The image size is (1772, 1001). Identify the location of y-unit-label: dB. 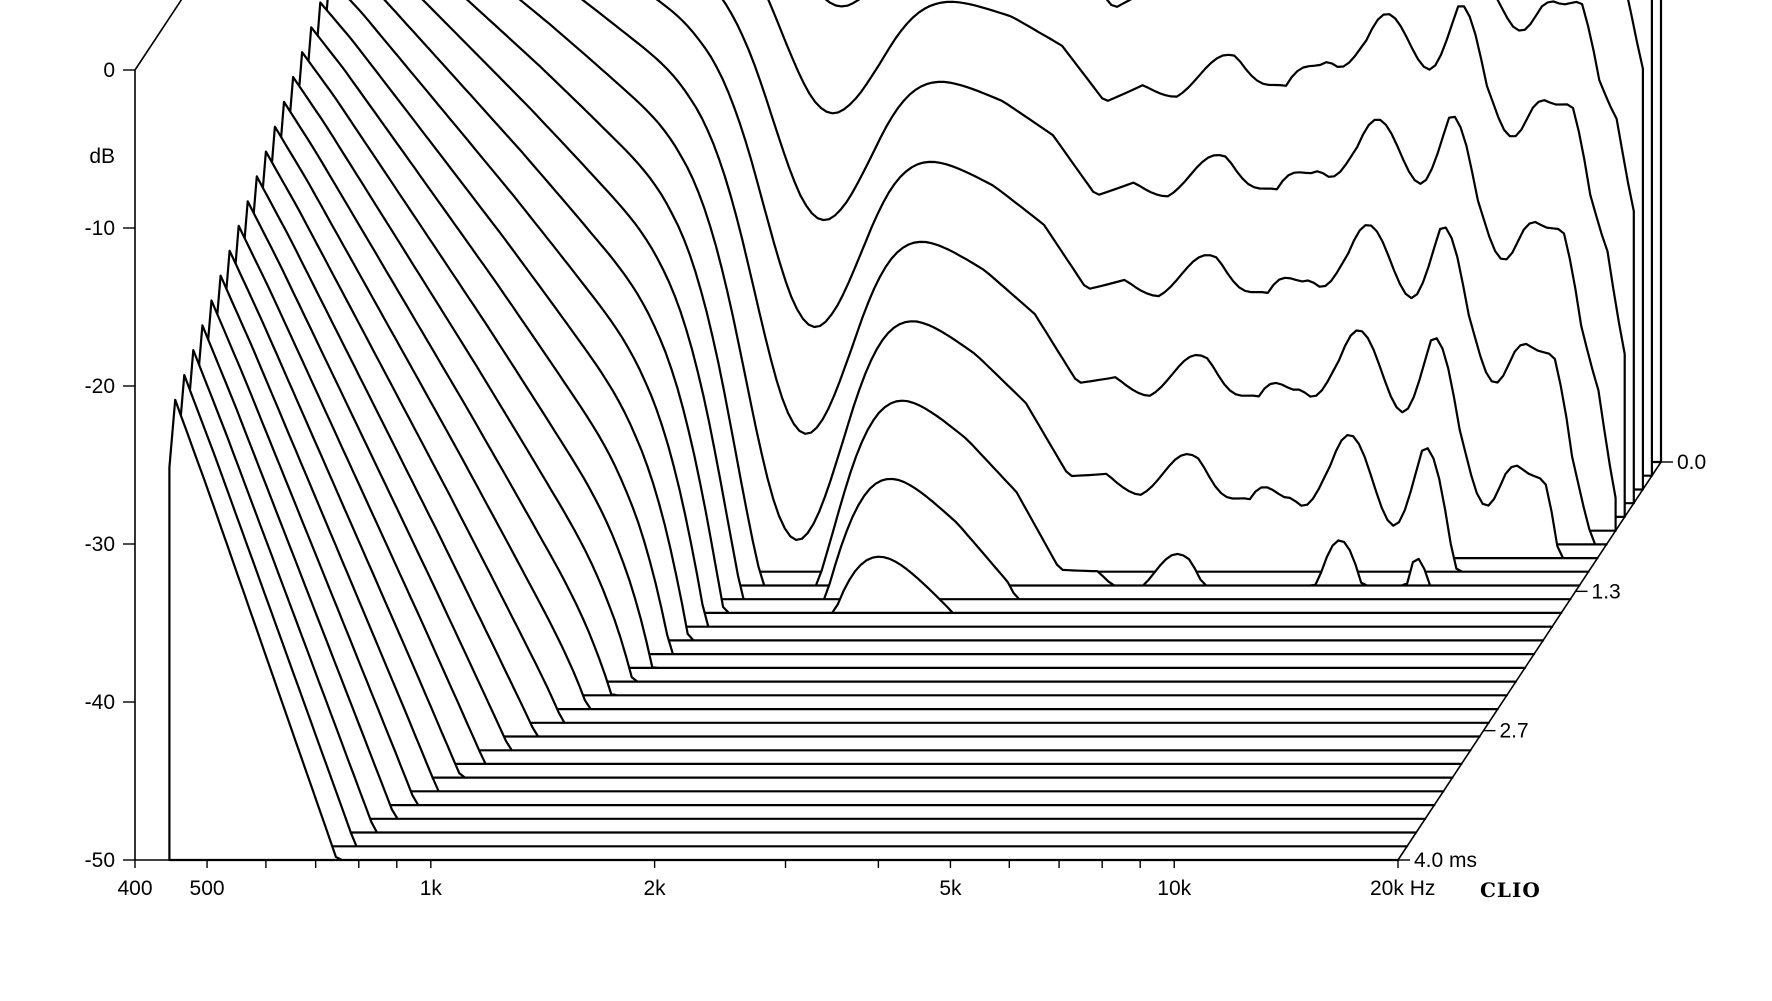
(102, 156).